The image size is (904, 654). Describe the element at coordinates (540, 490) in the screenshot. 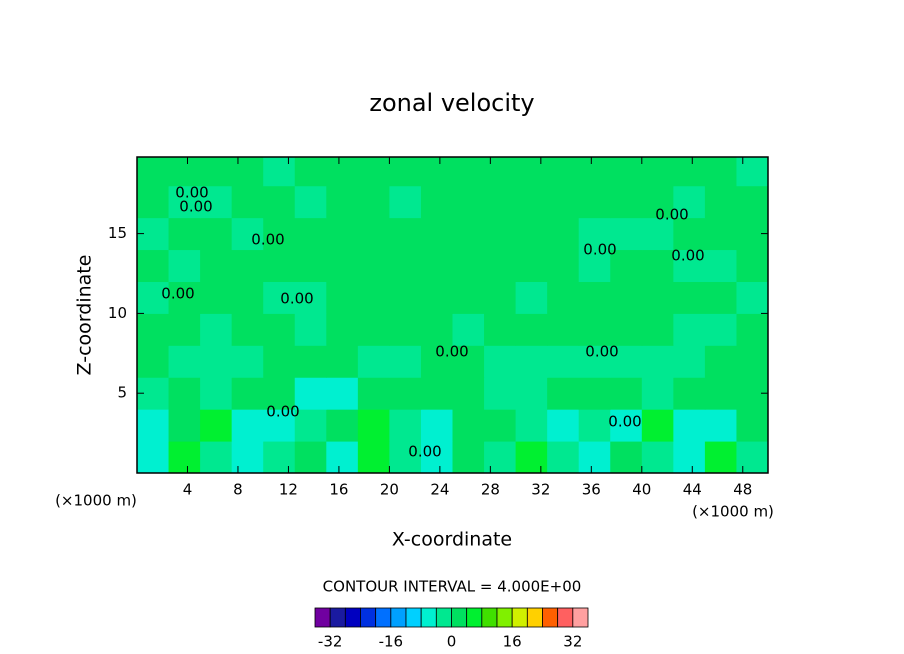

I see `x-tick-label: 32` at that location.